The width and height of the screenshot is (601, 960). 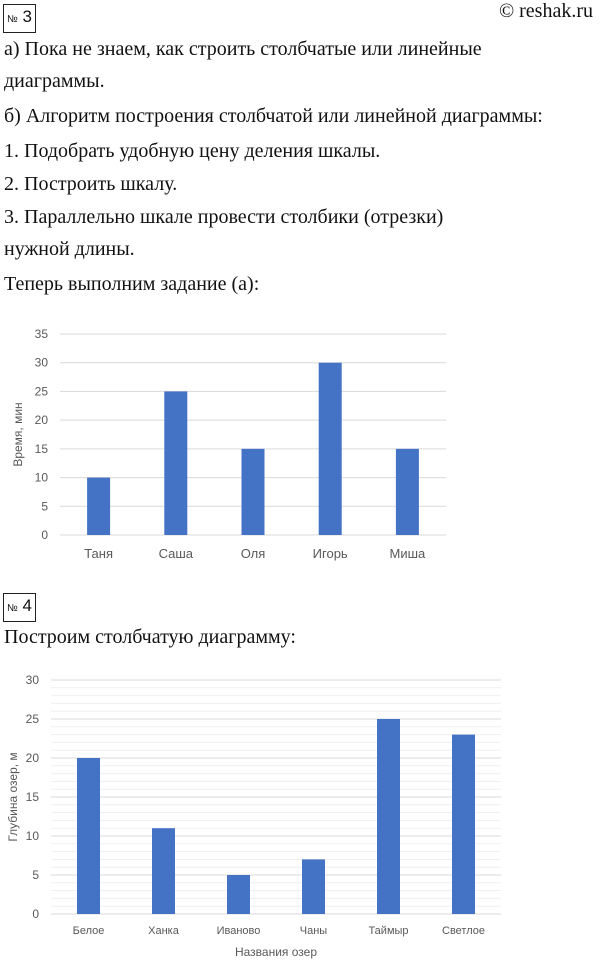 I want to click on x-tick-label: Белое, so click(x=89, y=931).